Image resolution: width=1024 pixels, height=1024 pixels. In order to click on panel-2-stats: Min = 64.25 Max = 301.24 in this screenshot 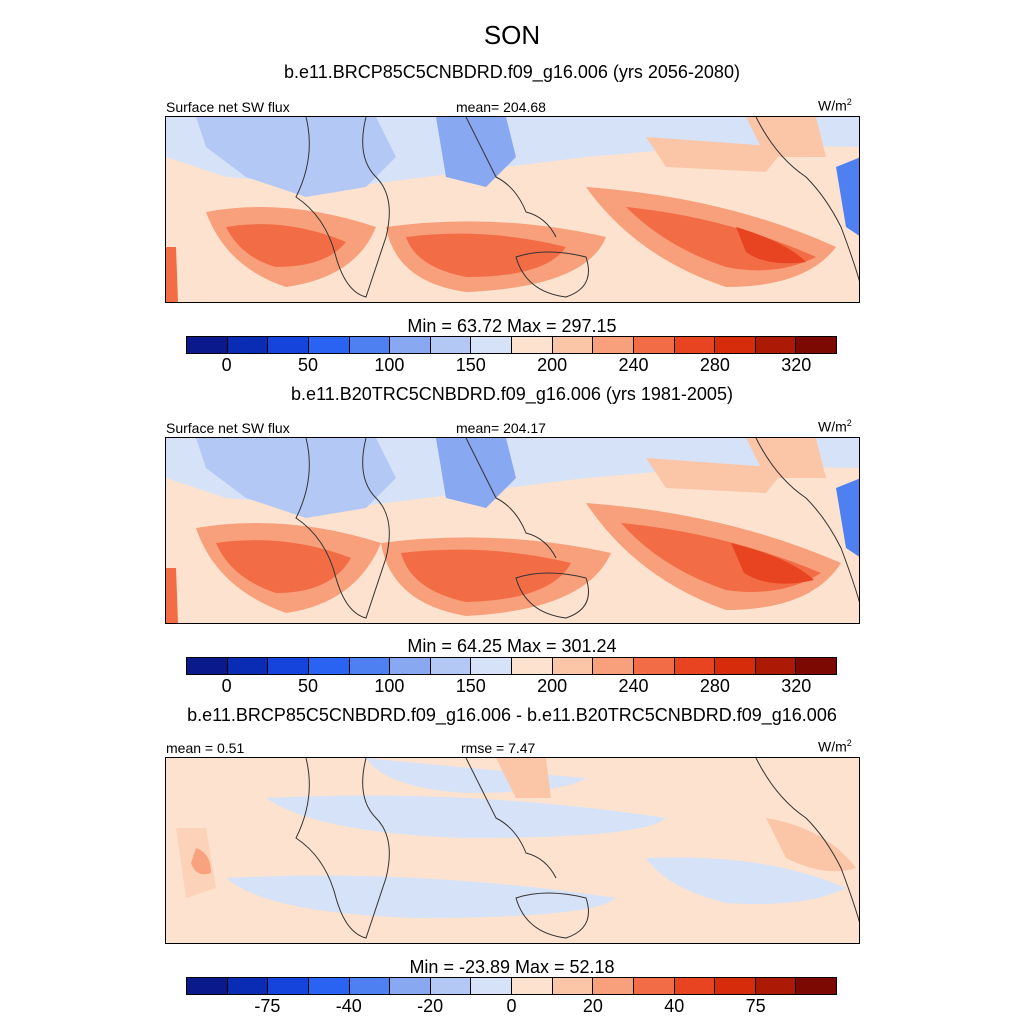, I will do `click(512, 646)`.